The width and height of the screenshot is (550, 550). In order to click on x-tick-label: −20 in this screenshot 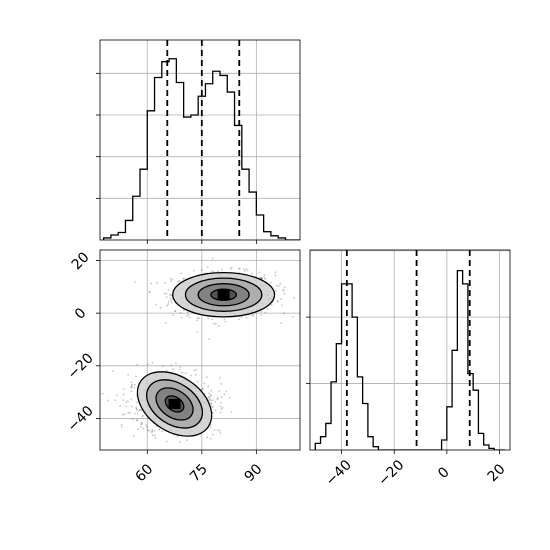, I will do `click(391, 473)`.